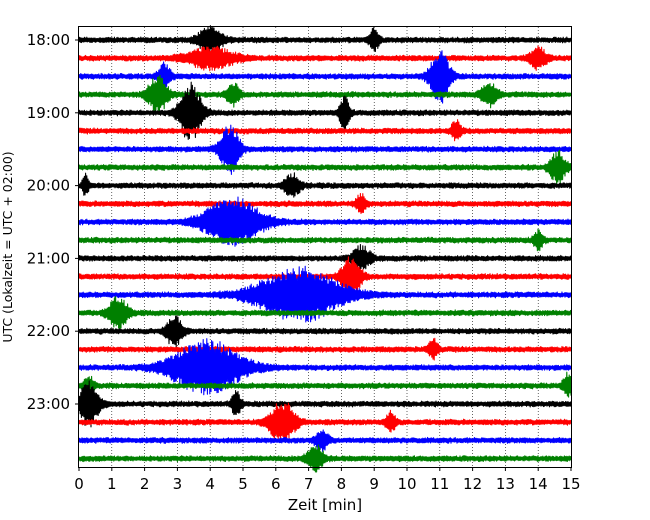 The height and width of the screenshot is (520, 650). What do you see at coordinates (48, 186) in the screenshot?
I see `y-tick-label: 20:00` at bounding box center [48, 186].